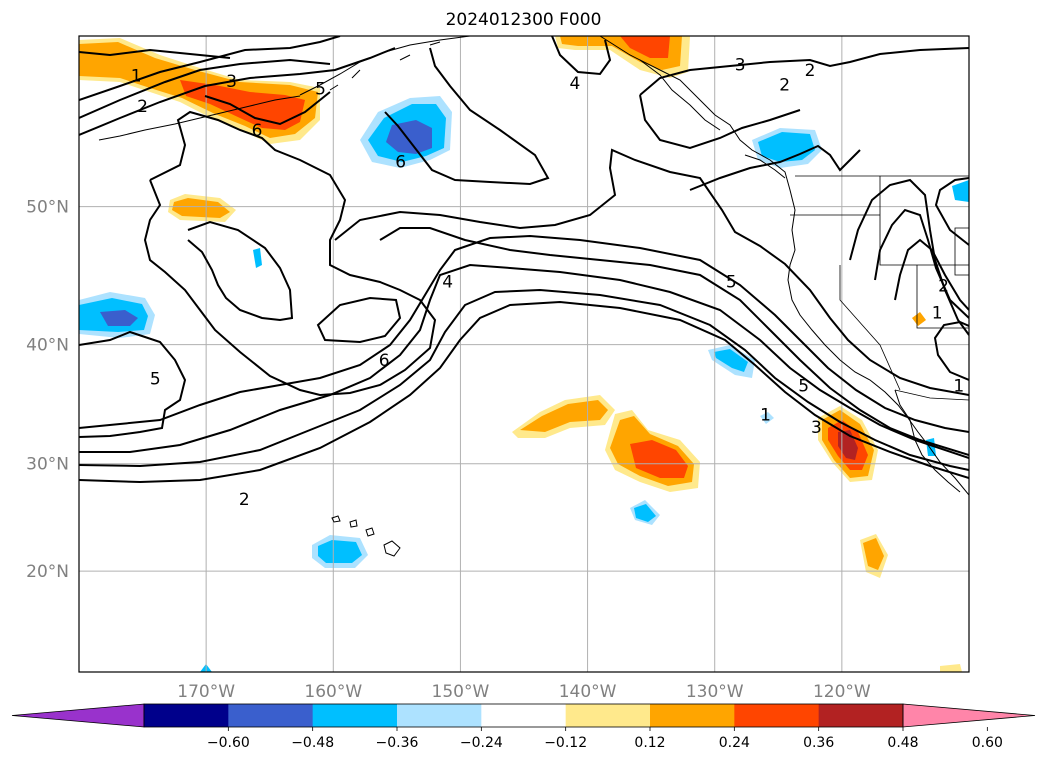 The height and width of the screenshot is (765, 1047). Describe the element at coordinates (919, 319) in the screenshot. I see `anomaly-positive-tiny-113w` at that location.